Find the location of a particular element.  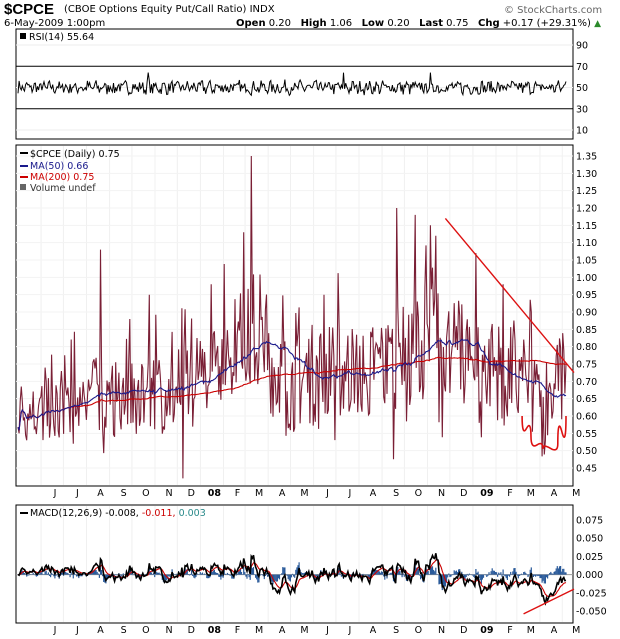

last-label: Last is located at coordinates (431, 23).